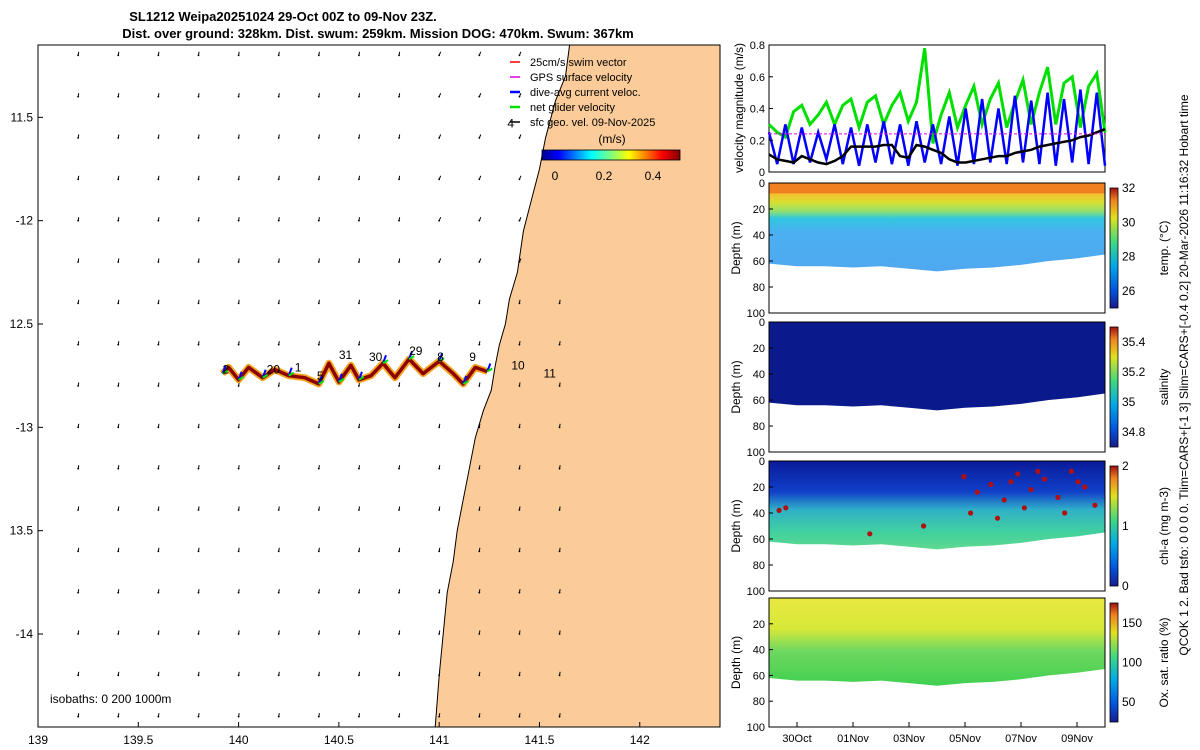  Describe the element at coordinates (604, 176) in the screenshot. I see `speed-colorbar-tick-1: 0.2` at that location.